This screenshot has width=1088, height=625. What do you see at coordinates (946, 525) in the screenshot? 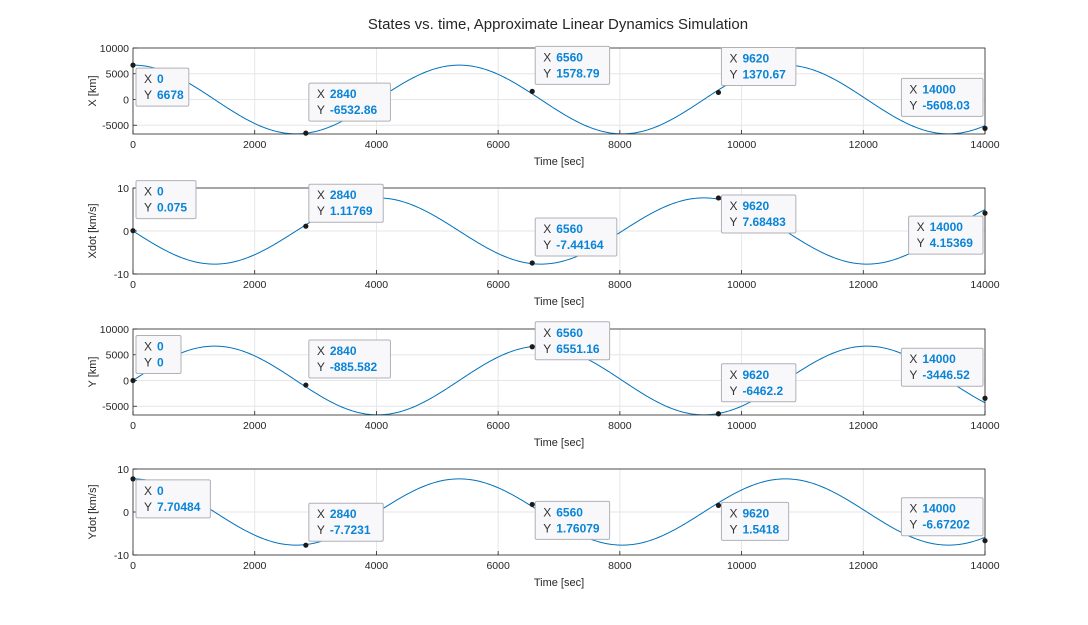
I see `datatip-y-value: -6.67202` at bounding box center [946, 525].